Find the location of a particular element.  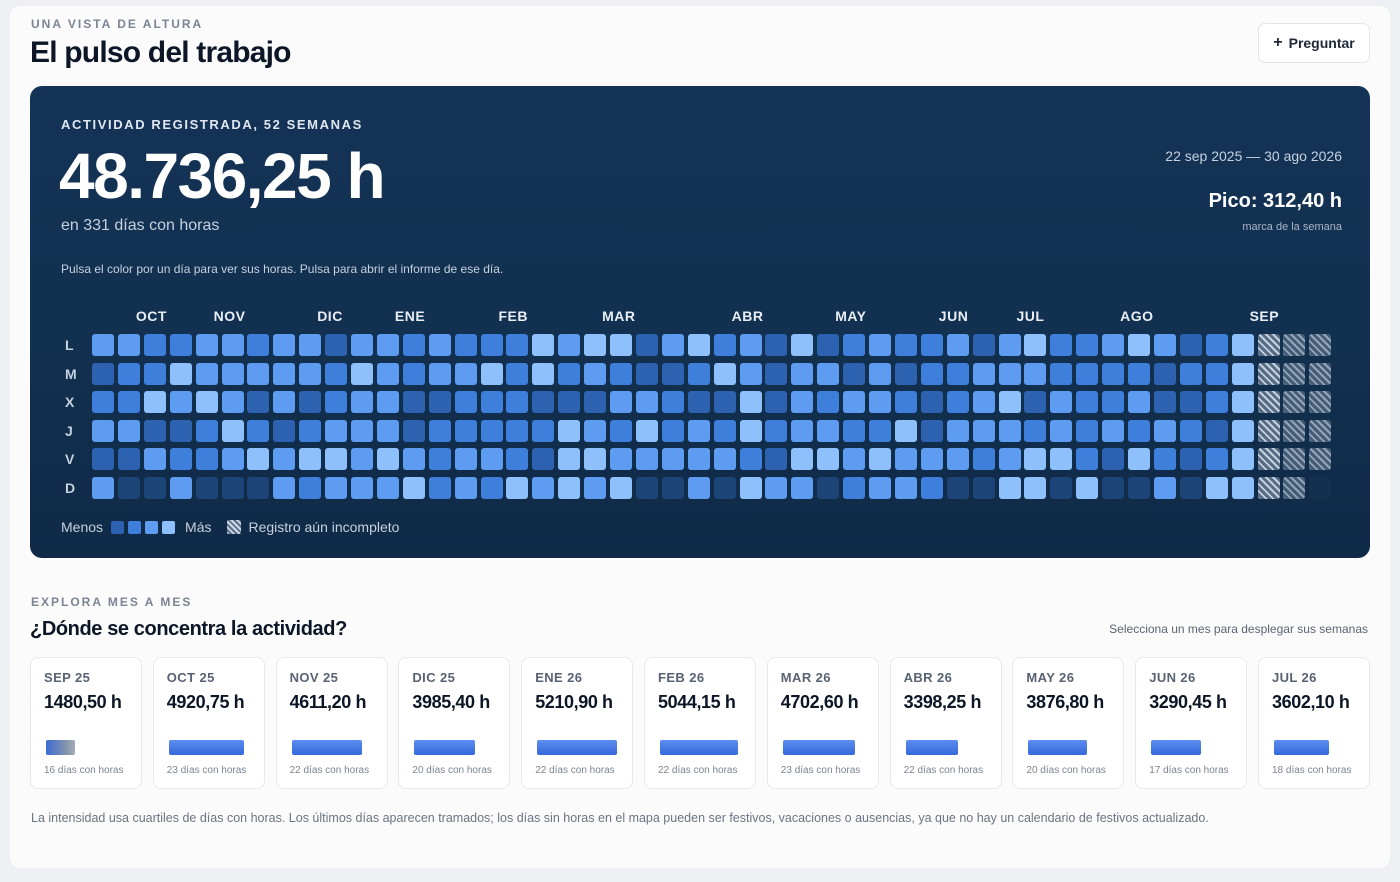

month-card: FEB 26 5044,15 h 22 días con horas is located at coordinates (700, 723).